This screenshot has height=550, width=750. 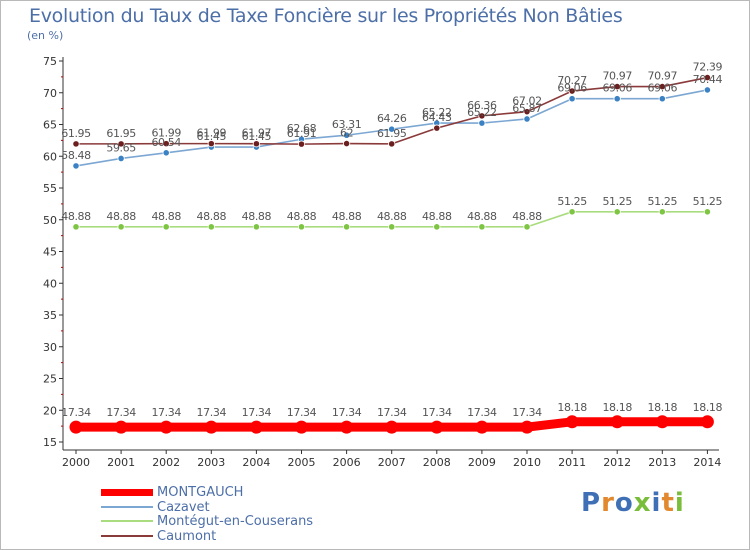 What do you see at coordinates (50, 252) in the screenshot?
I see `y-tick-label: 45` at bounding box center [50, 252].